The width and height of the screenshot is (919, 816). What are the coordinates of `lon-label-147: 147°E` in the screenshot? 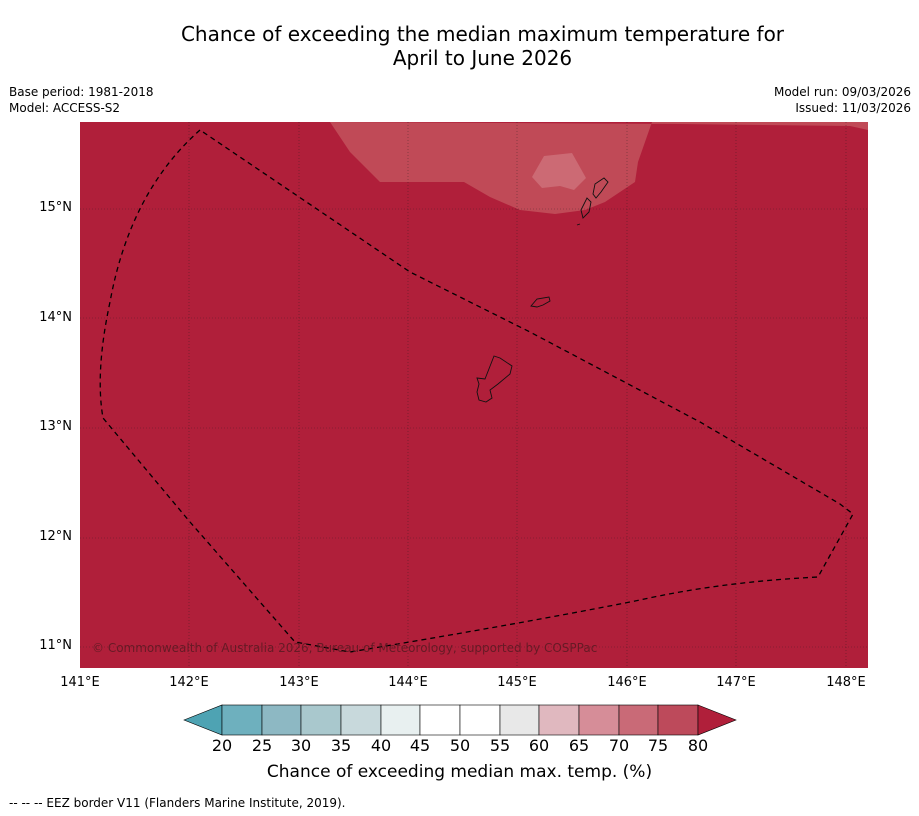 It's located at (736, 682).